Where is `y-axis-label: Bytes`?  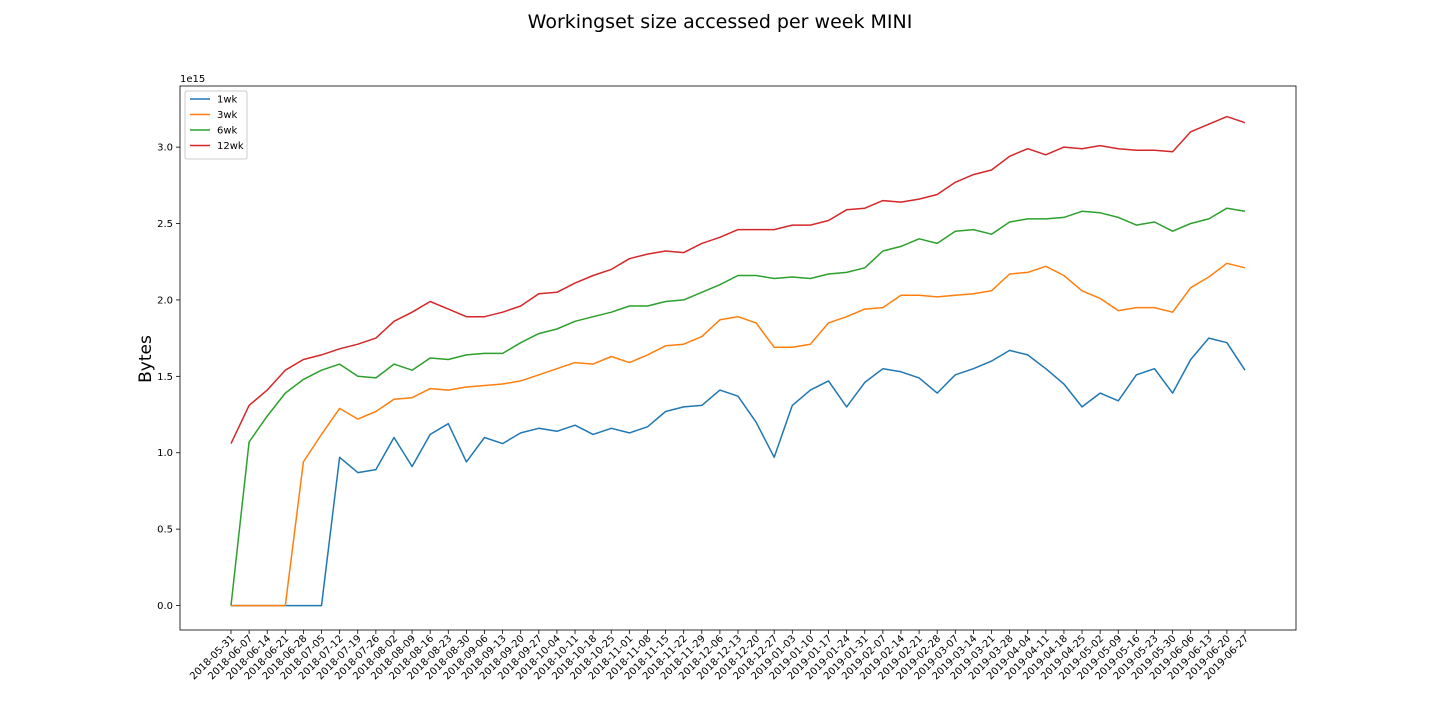
y-axis-label: Bytes is located at coordinates (146, 359).